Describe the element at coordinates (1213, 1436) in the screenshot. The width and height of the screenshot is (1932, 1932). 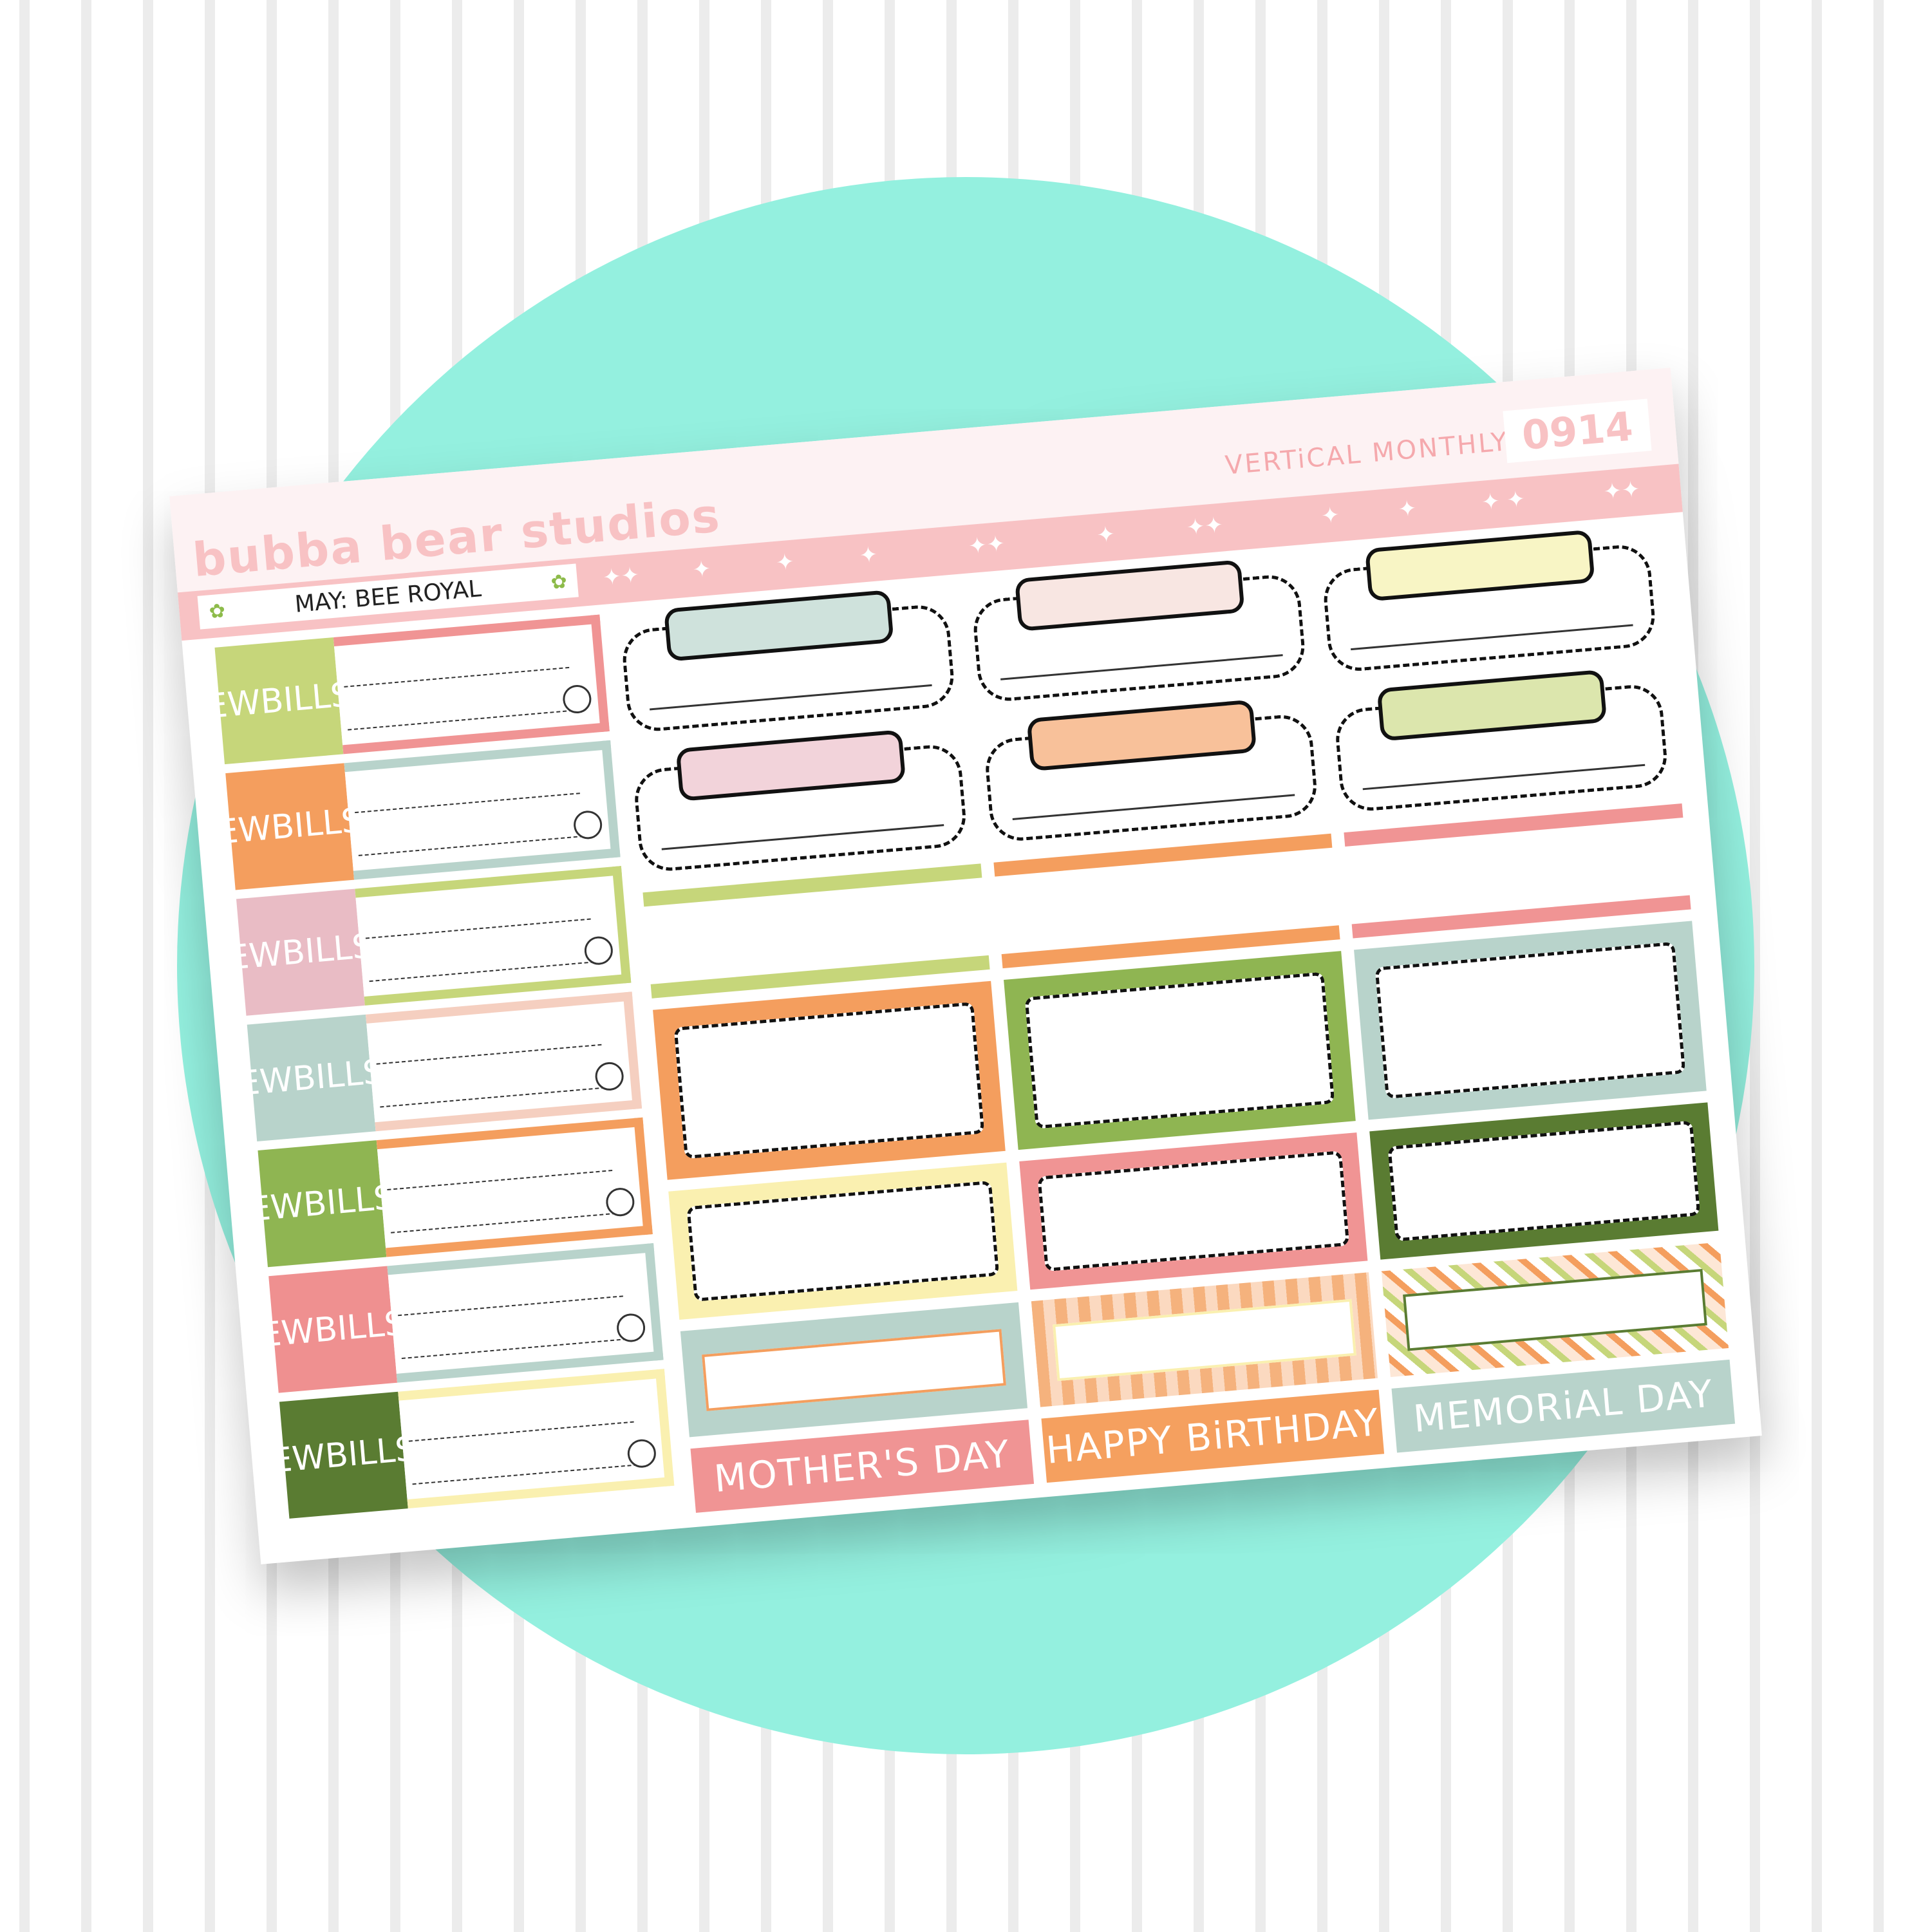
I see `holiday-label: HAPPY BiRTHDAY` at that location.